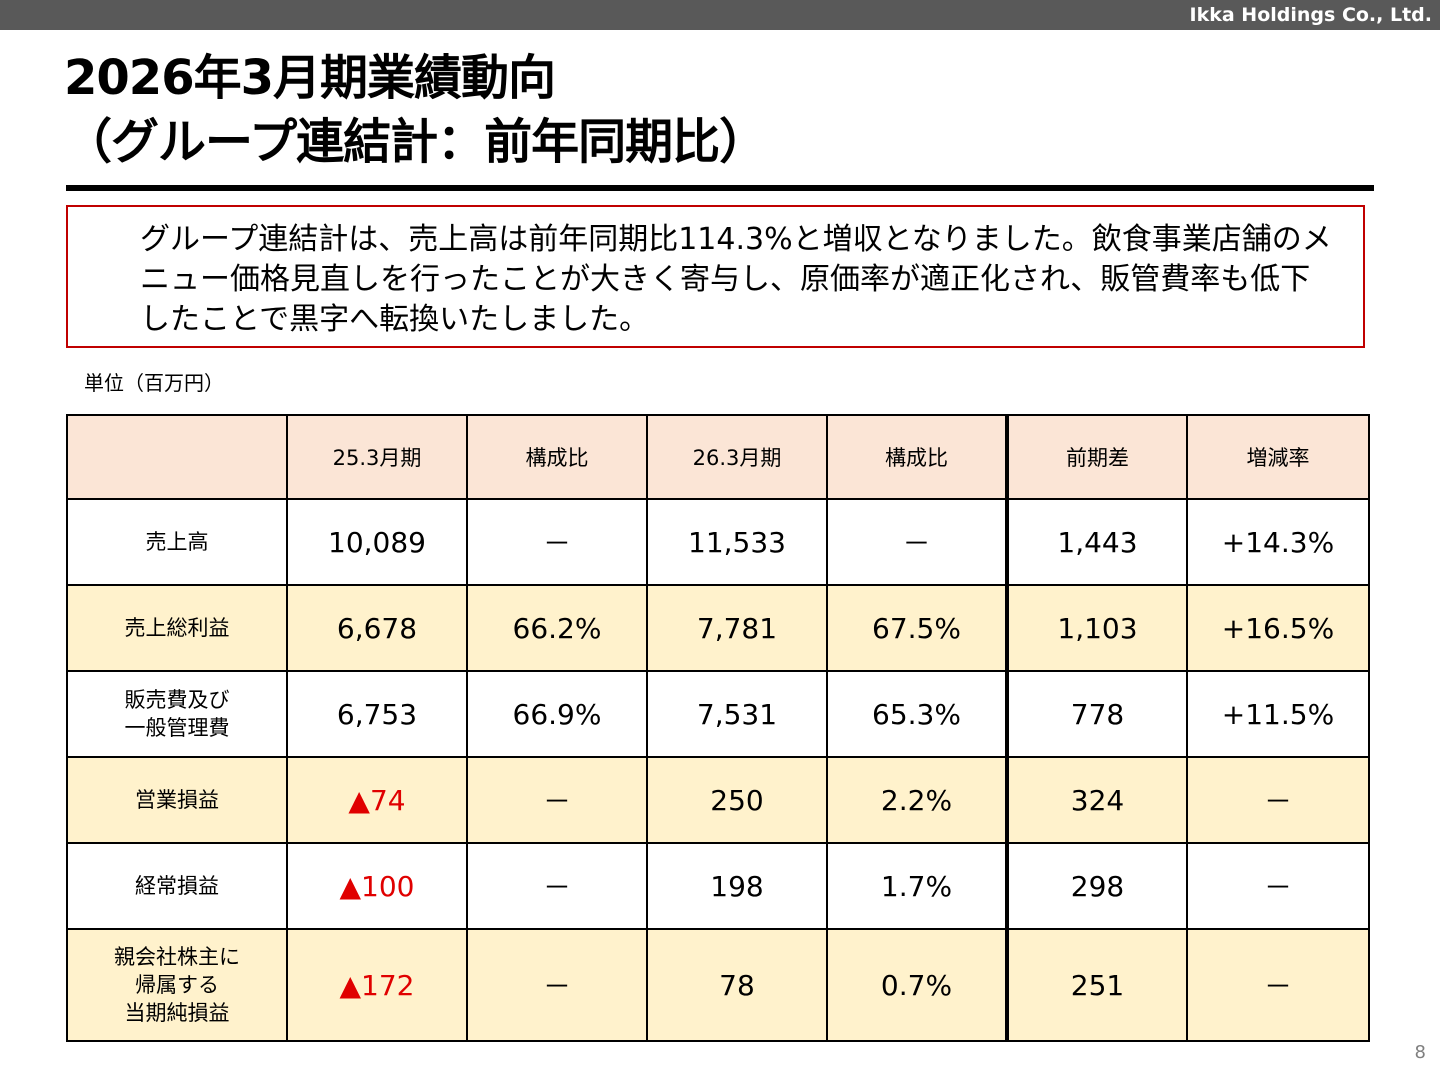  I want to click on title-divider, so click(720, 188).